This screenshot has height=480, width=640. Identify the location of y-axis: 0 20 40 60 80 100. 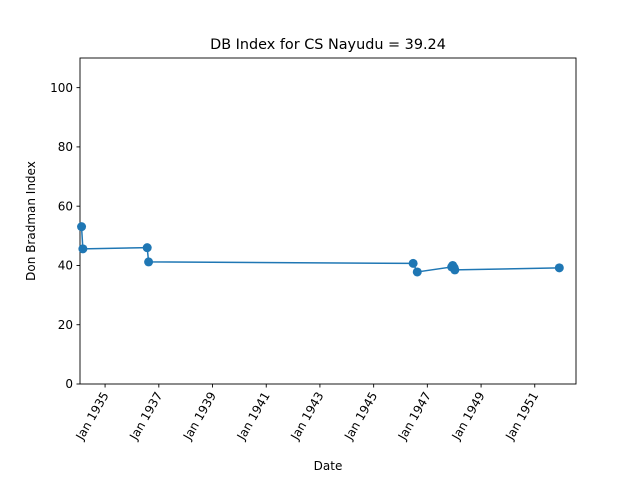
(65, 236).